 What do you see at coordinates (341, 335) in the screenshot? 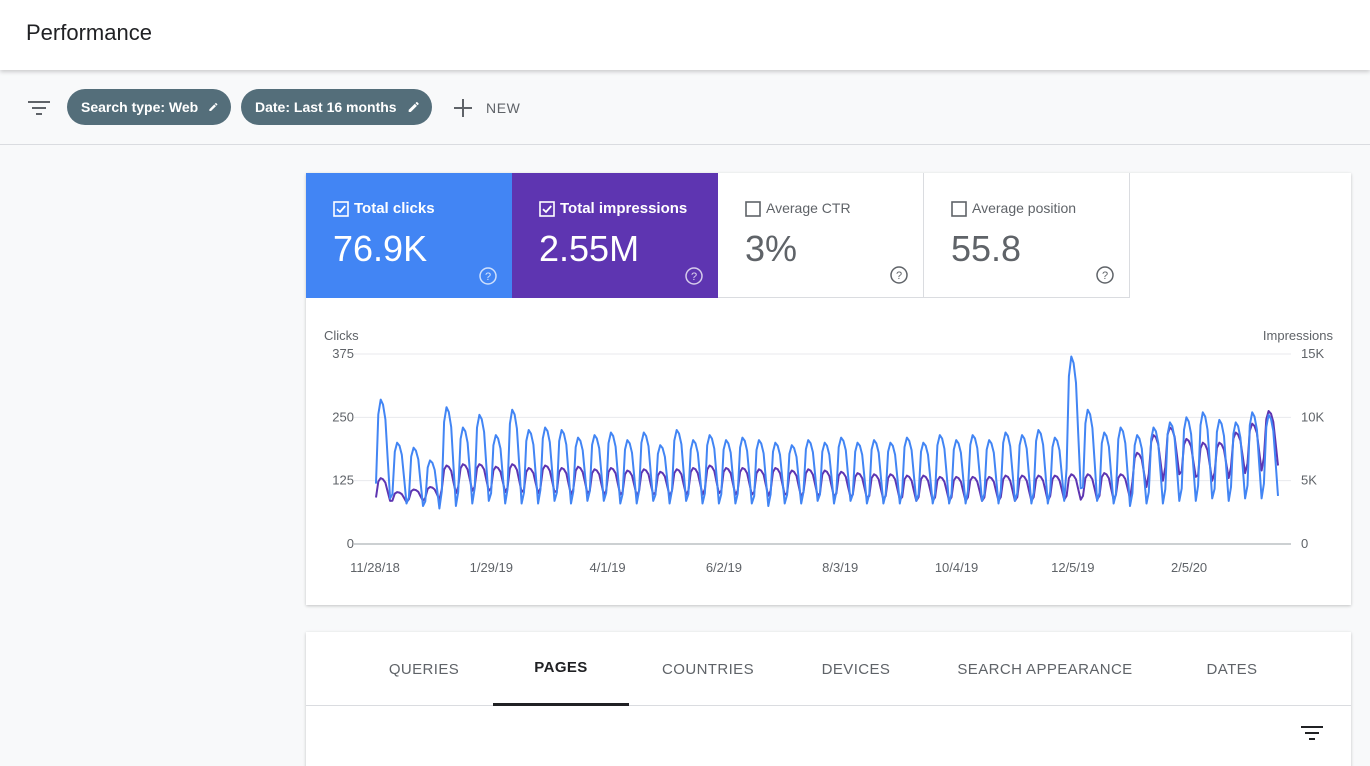
I see `y-axis-label-left: Clicks` at bounding box center [341, 335].